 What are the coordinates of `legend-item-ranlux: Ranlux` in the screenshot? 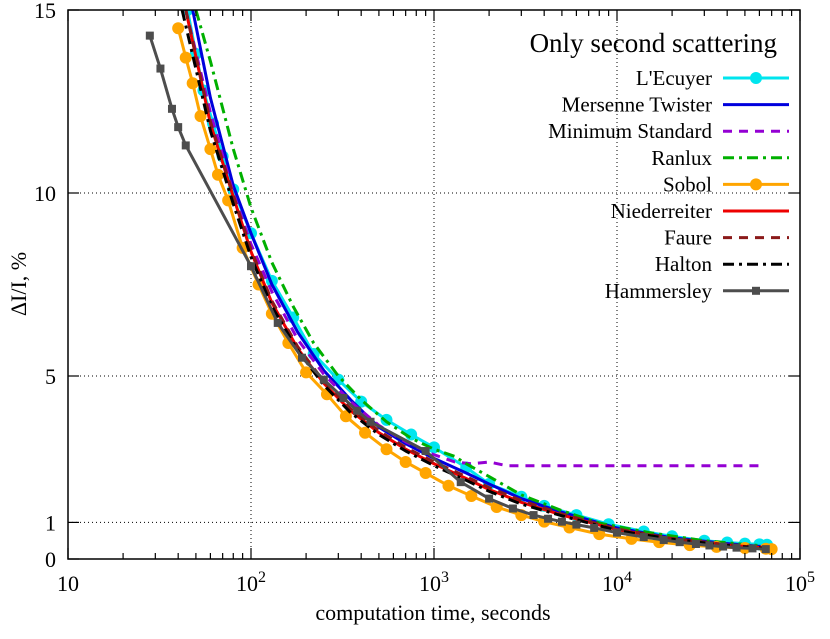 It's located at (720, 158).